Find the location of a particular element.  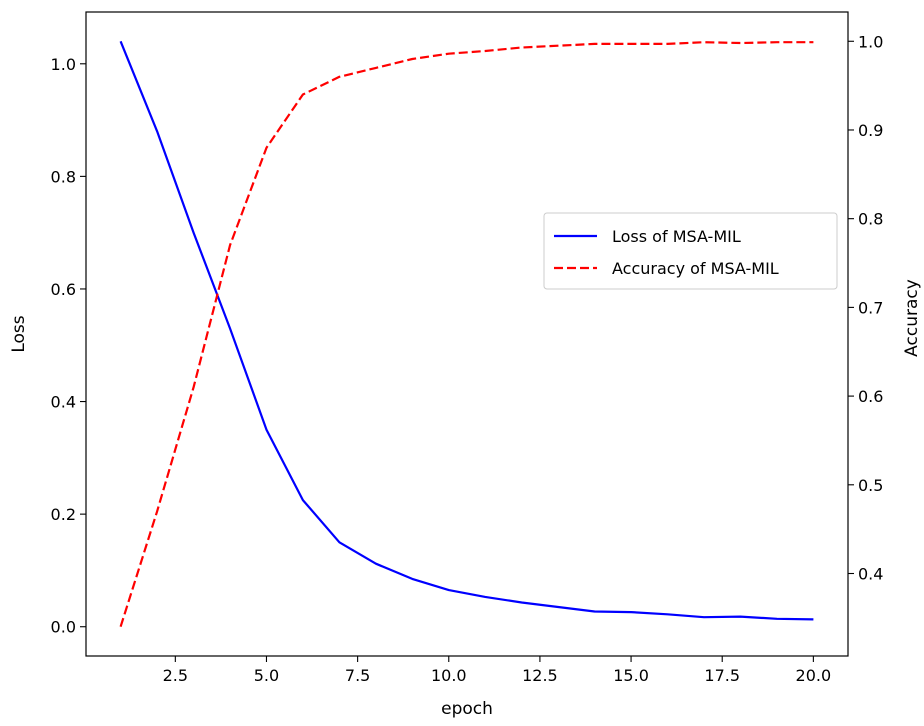

y2-tick-label: 0.6 is located at coordinates (870, 396).